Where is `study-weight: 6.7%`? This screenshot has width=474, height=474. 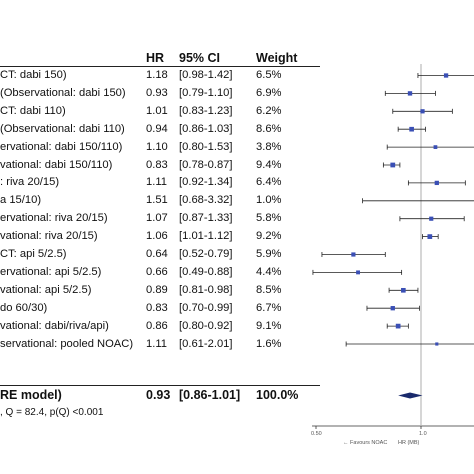
study-weight: 6.7% is located at coordinates (269, 307).